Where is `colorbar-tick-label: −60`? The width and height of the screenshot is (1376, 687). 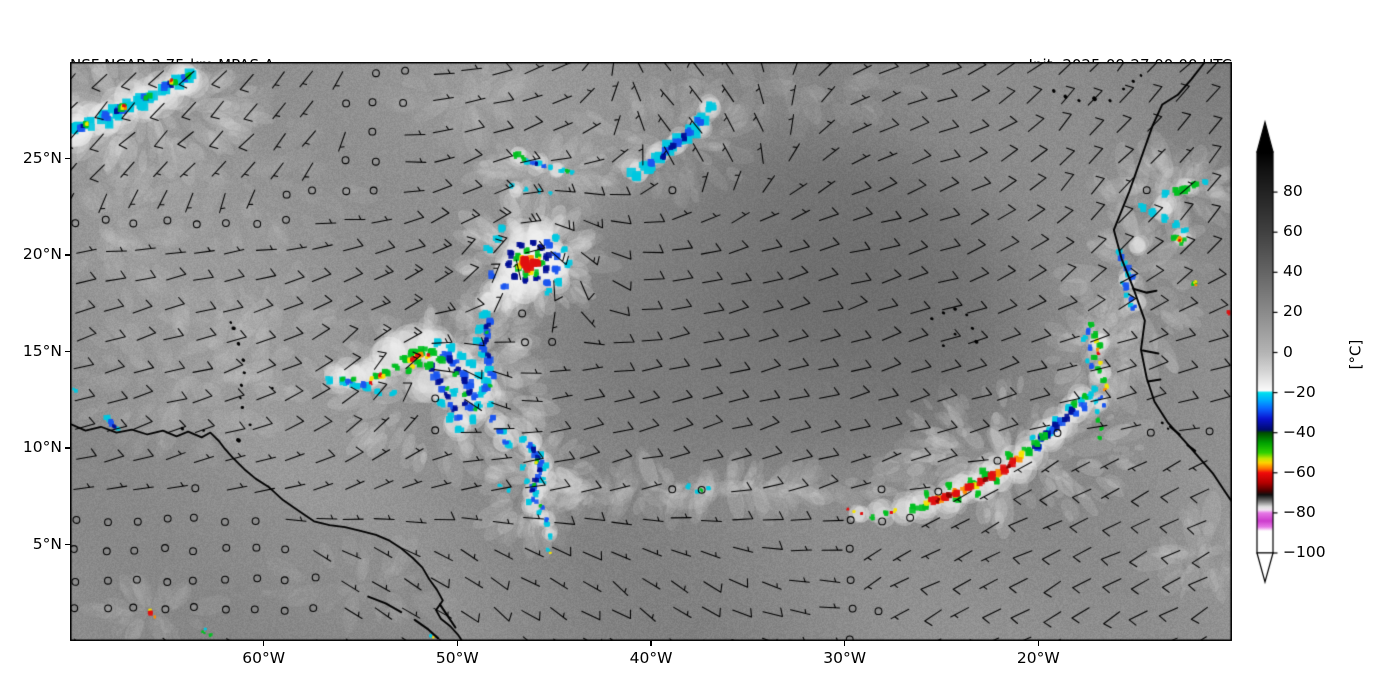
colorbar-tick-label: −60 is located at coordinates (1299, 471).